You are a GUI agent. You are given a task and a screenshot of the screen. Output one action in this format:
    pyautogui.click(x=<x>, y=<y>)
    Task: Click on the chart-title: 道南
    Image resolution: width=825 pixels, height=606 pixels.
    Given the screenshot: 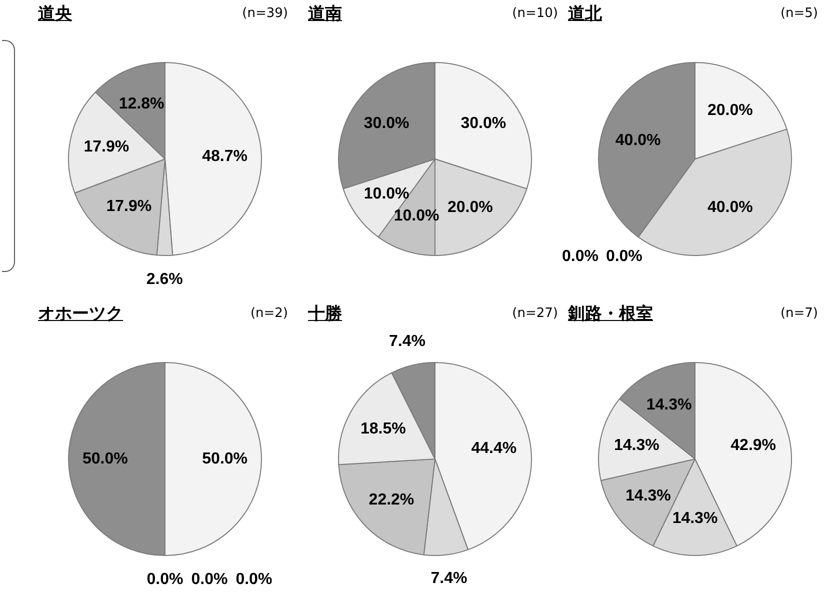 What is the action you would take?
    pyautogui.click(x=325, y=14)
    